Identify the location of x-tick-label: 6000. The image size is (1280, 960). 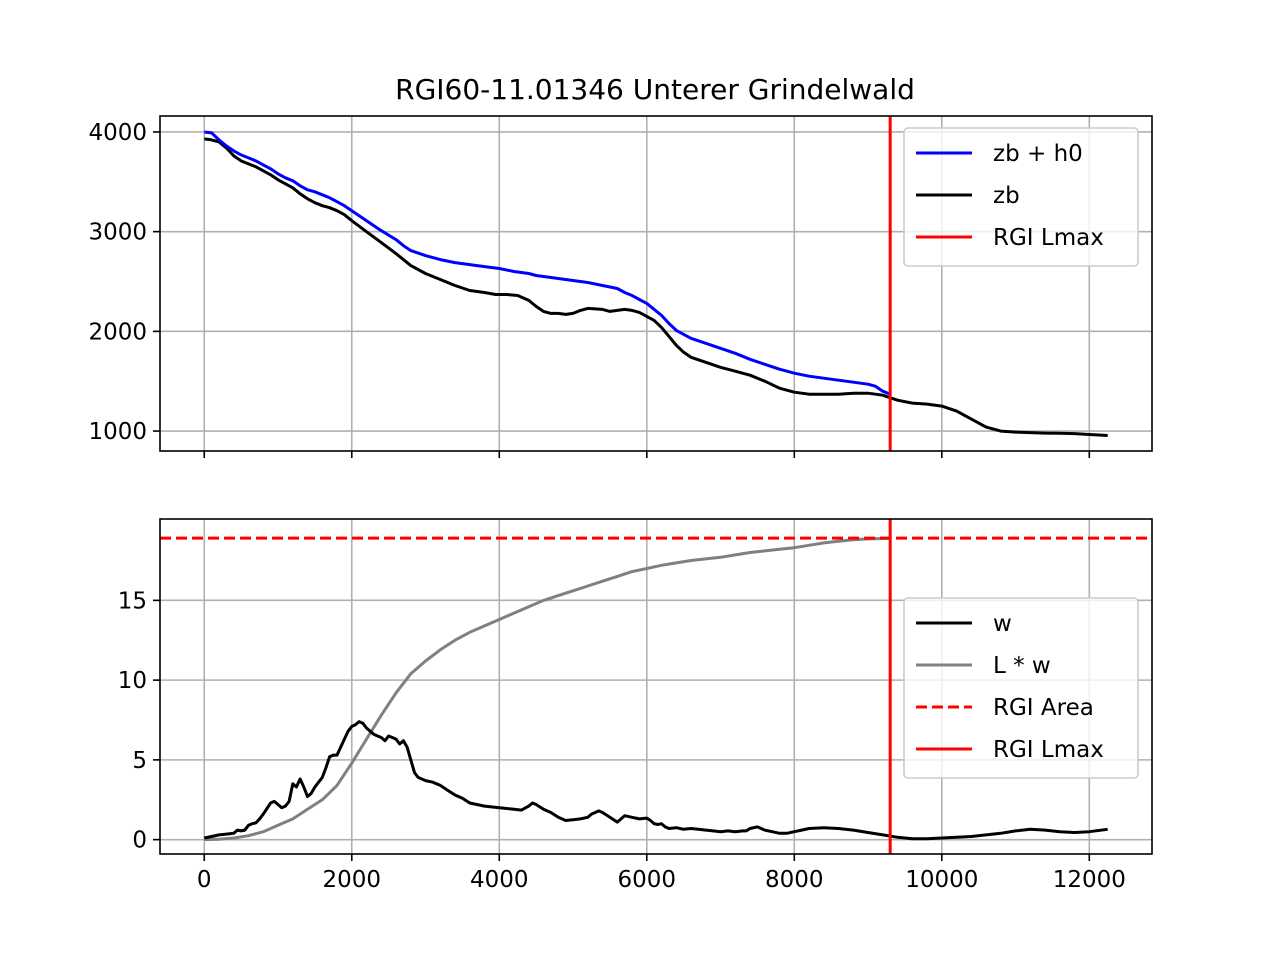
(647, 880).